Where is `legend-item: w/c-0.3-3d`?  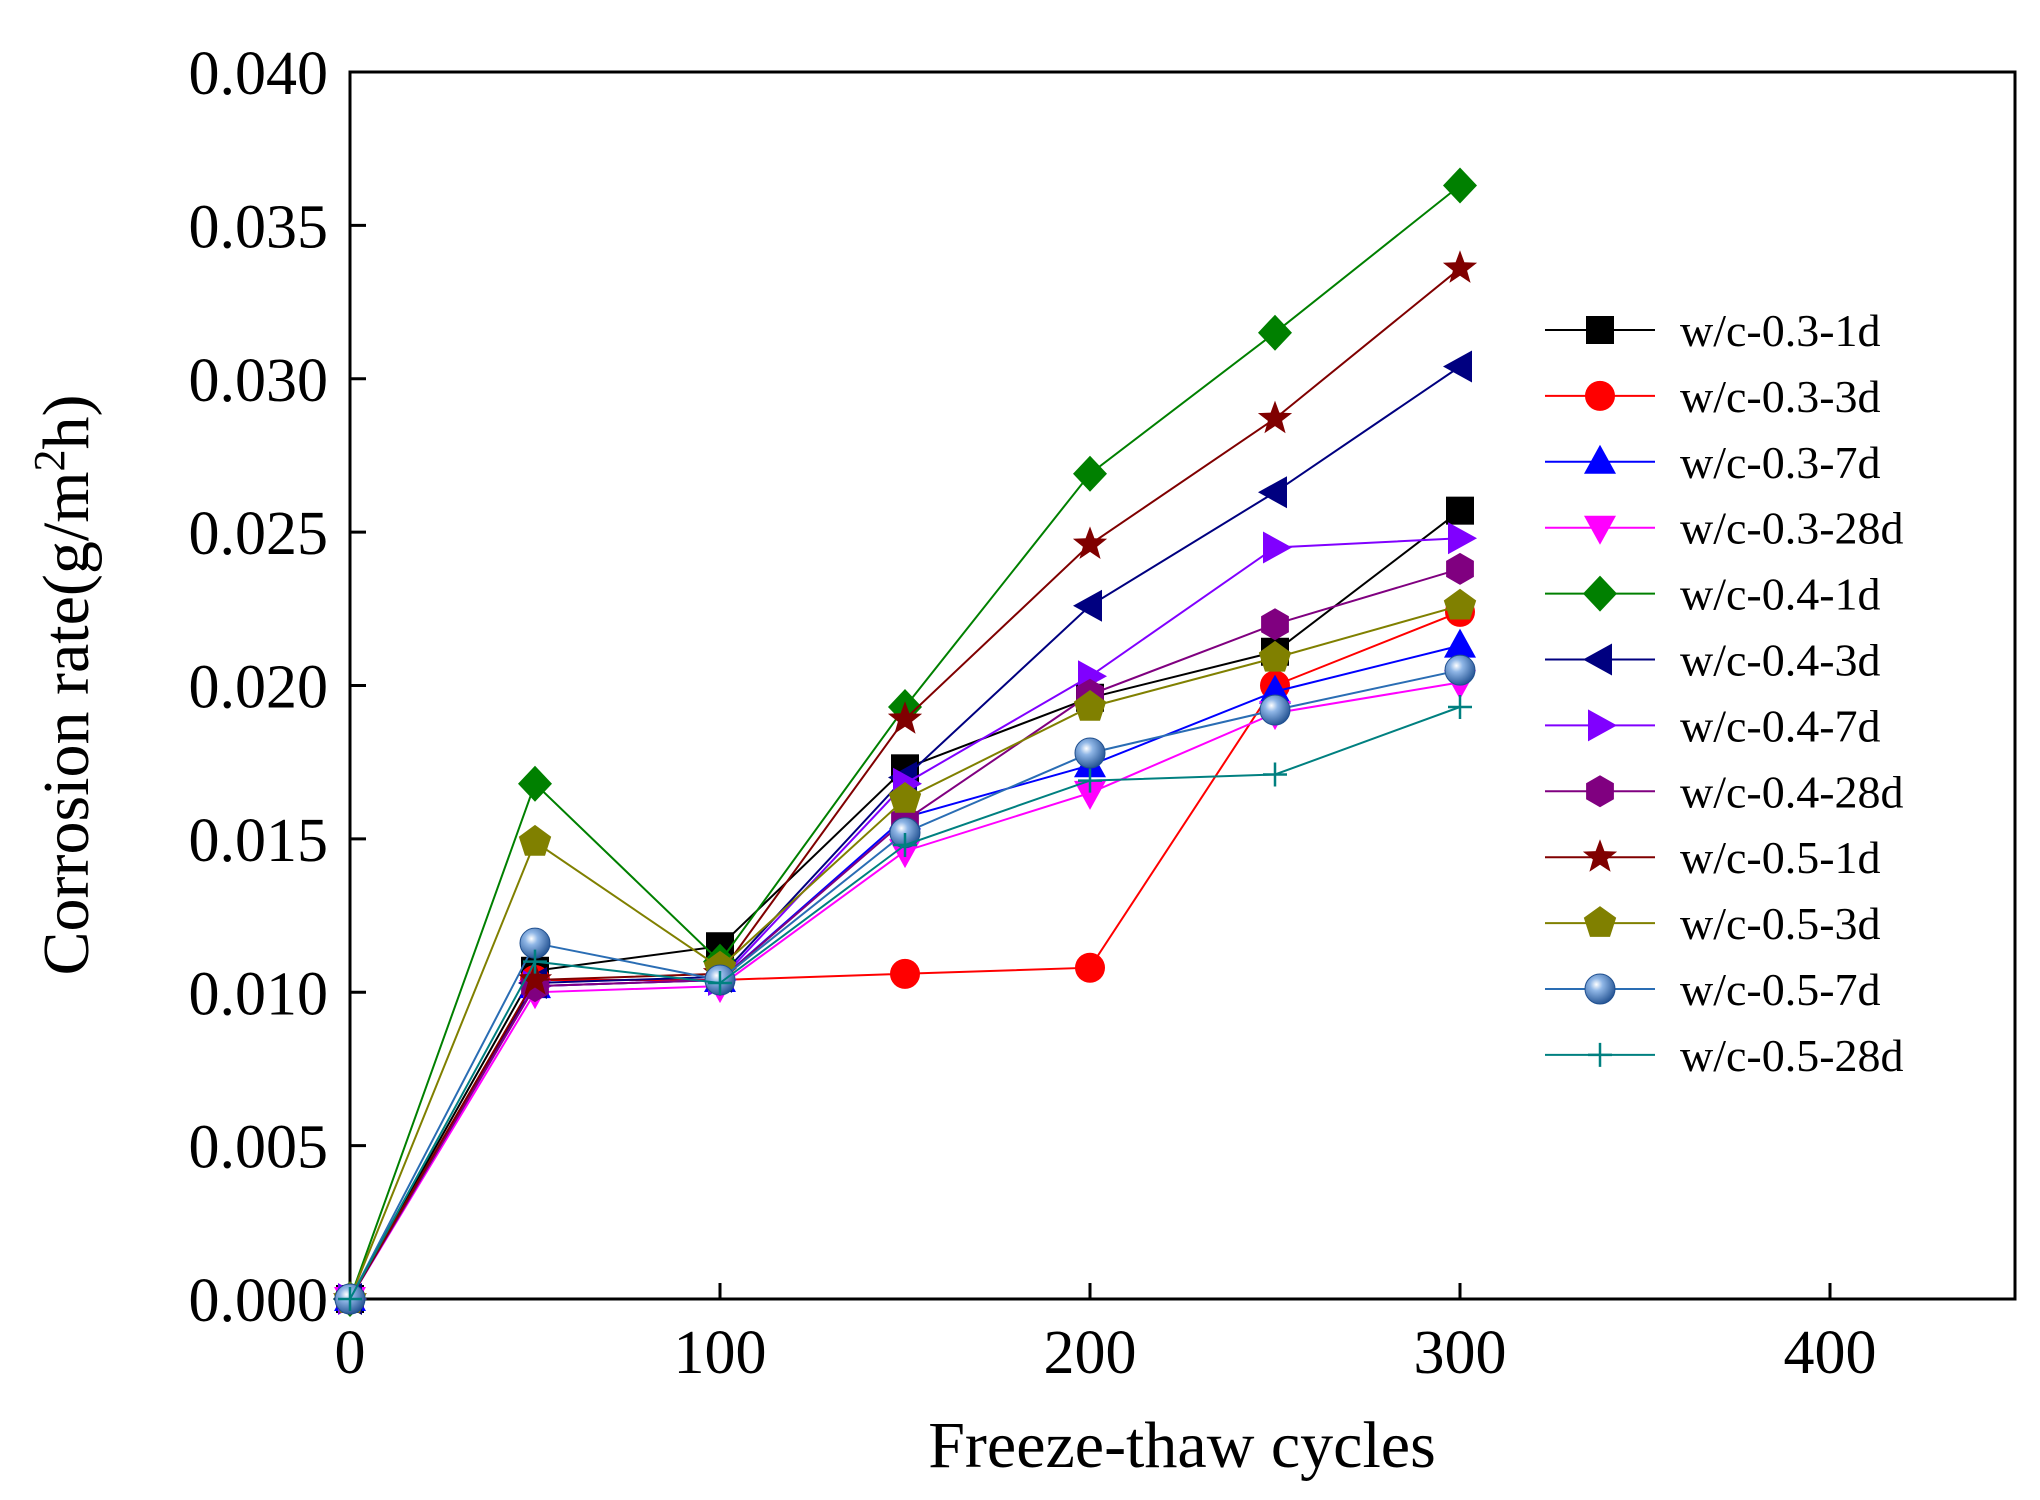
legend-item: w/c-0.3-3d is located at coordinates (1713, 396).